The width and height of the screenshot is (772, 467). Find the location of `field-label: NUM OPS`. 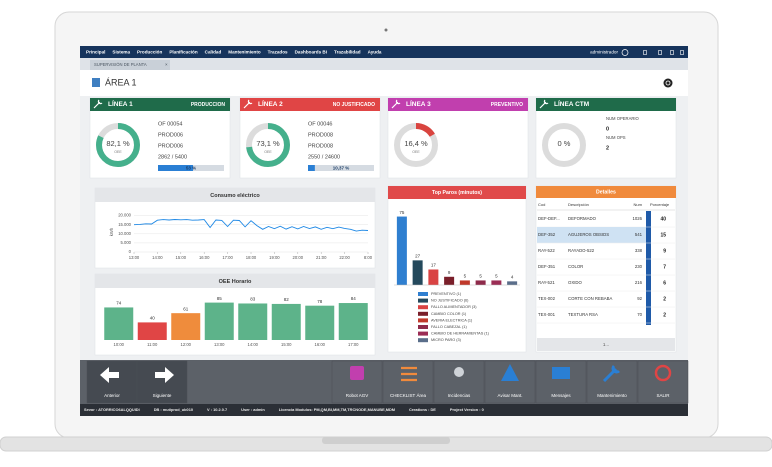

field-label: NUM OPS is located at coordinates (616, 137).